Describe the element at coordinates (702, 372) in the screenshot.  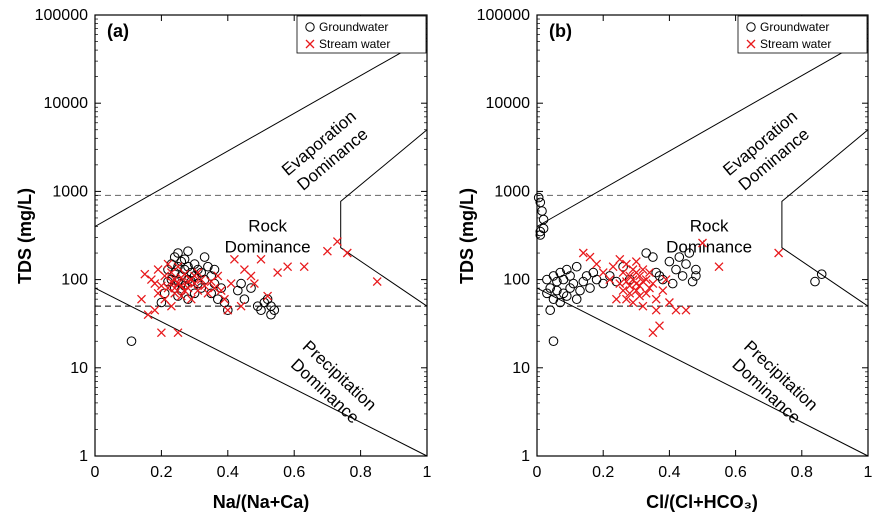
I see `panel-b-envelope-lower` at that location.